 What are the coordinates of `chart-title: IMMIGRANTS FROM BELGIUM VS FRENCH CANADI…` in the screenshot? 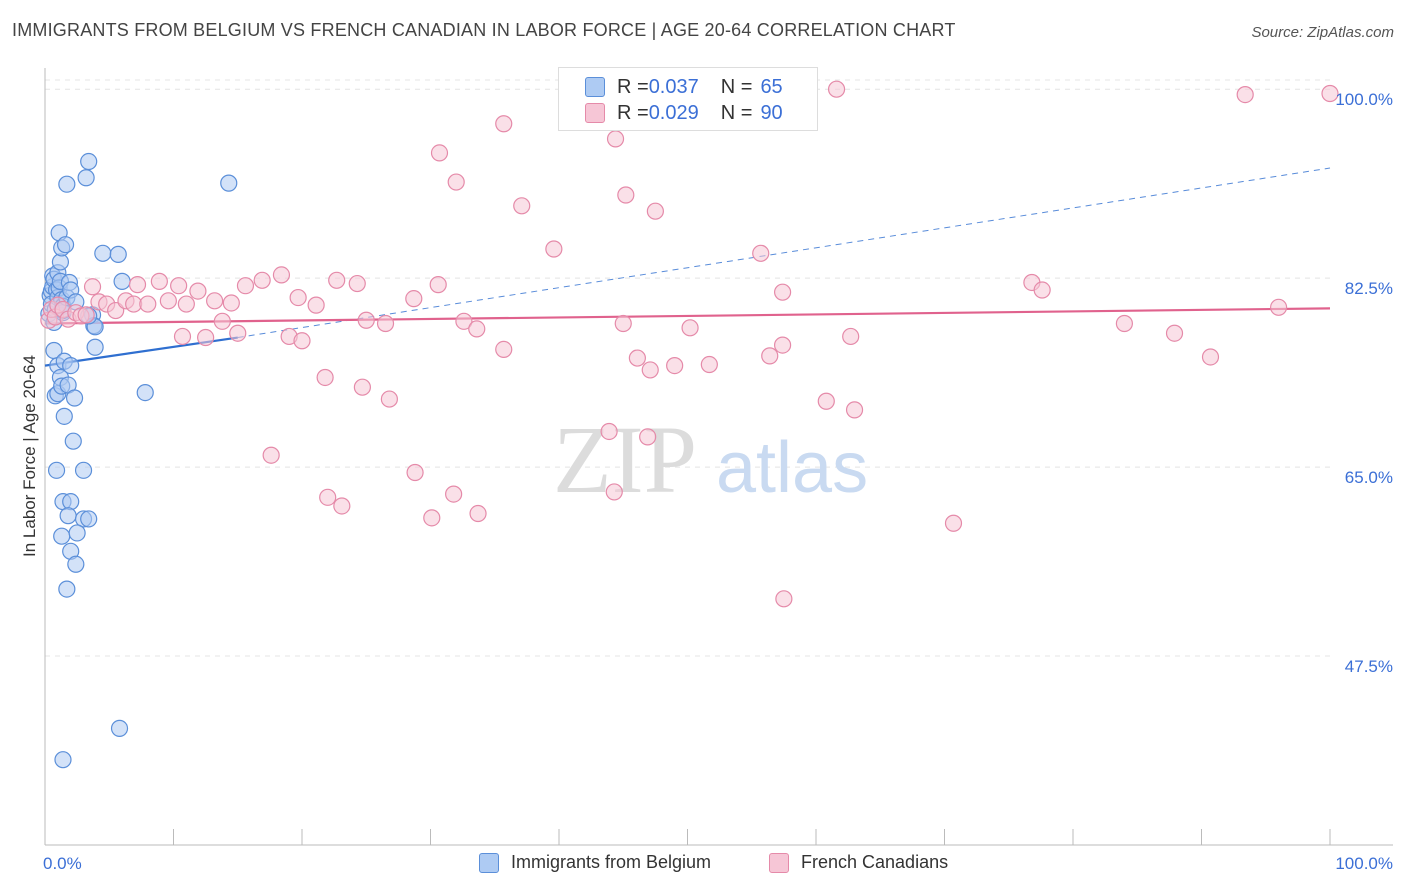 It's located at (484, 30).